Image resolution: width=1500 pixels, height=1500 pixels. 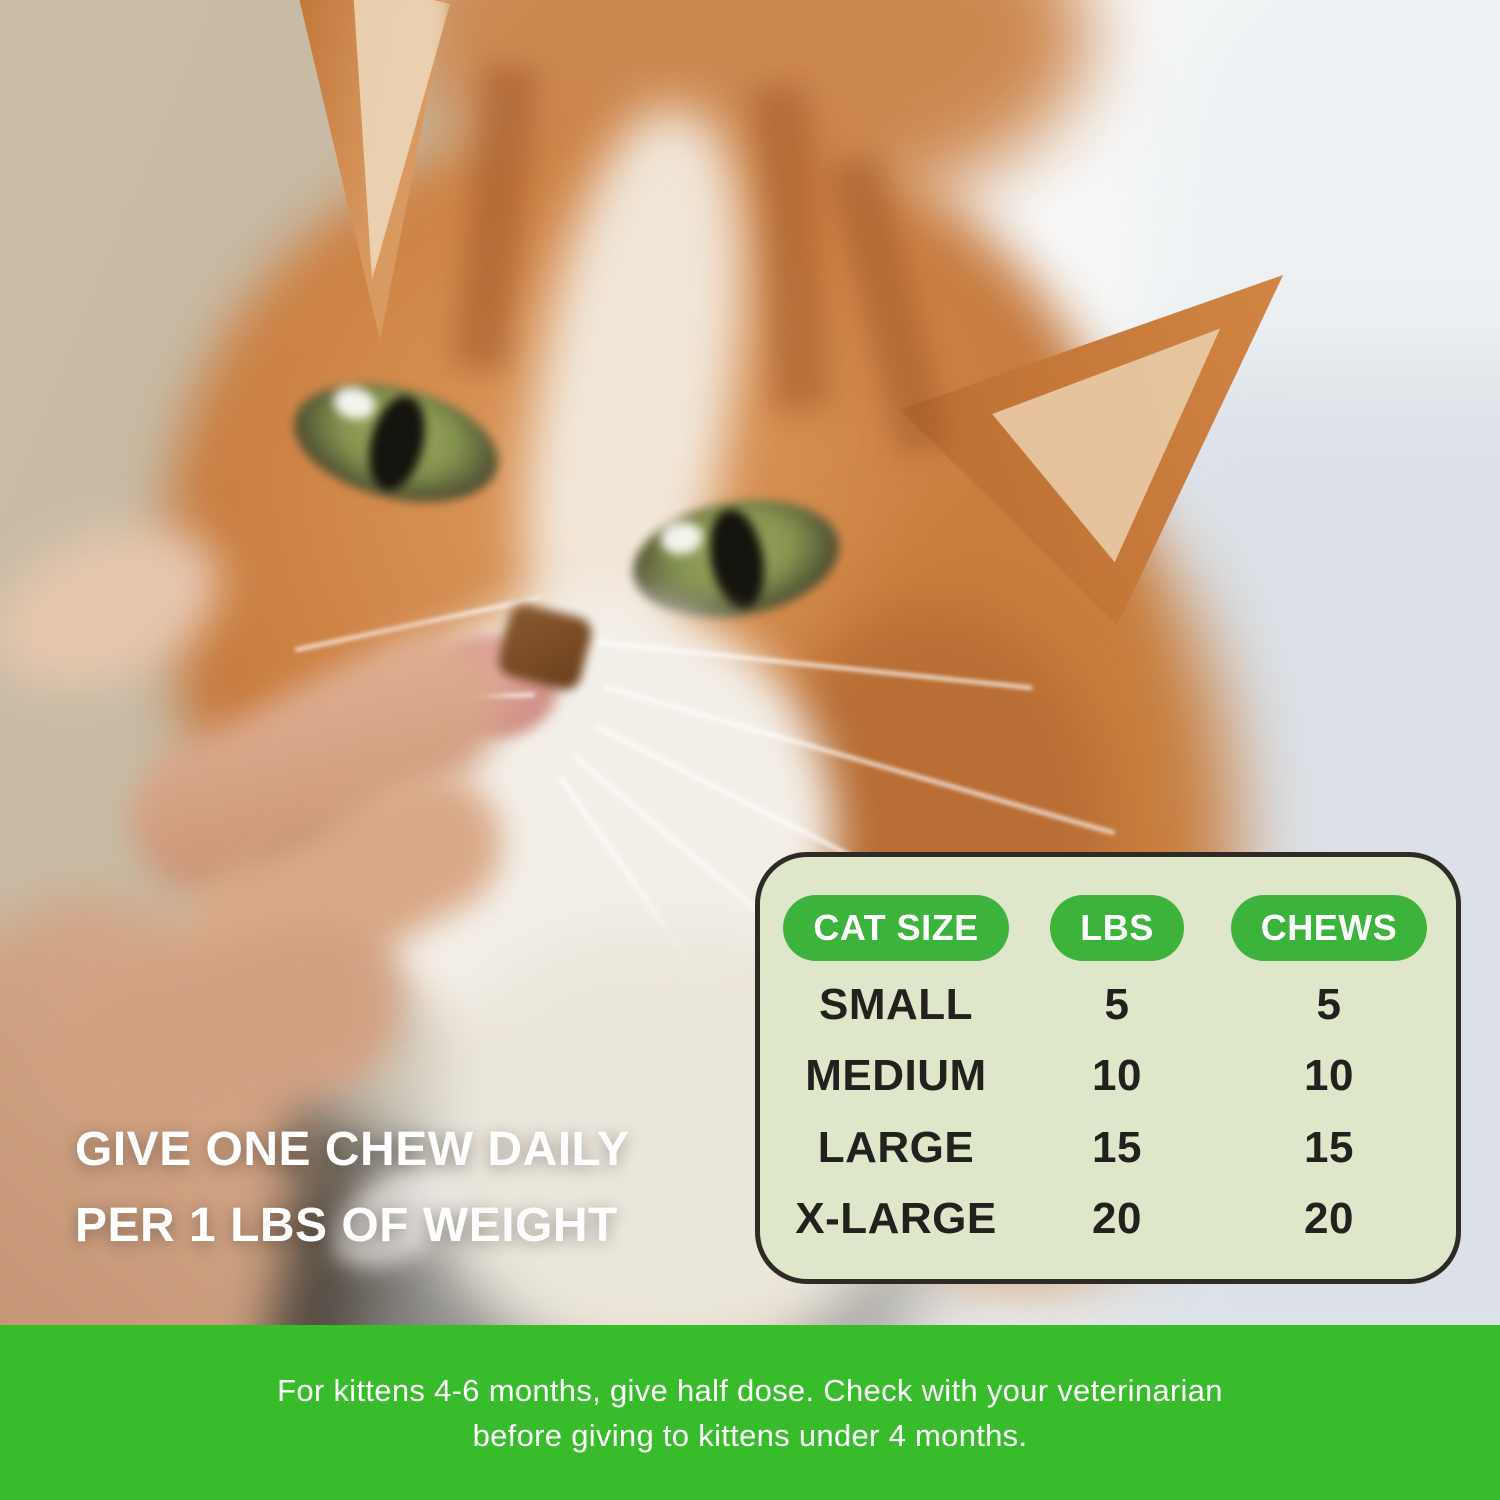 What do you see at coordinates (896, 1219) in the screenshot?
I see `cat-size-cell: X-LARGE` at bounding box center [896, 1219].